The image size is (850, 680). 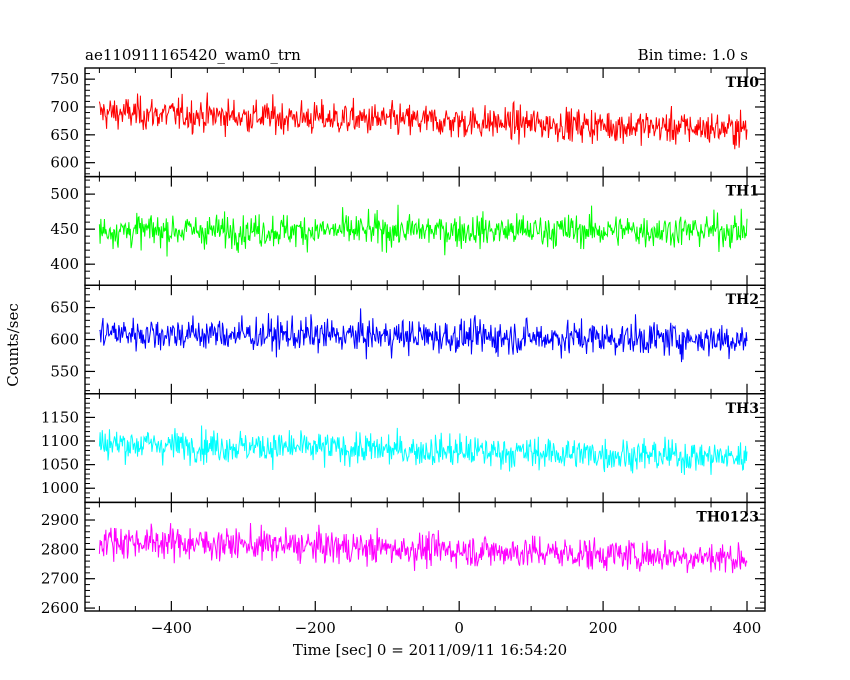 I want to click on panel-th1: 400 450 500 TH1, so click(x=408, y=230).